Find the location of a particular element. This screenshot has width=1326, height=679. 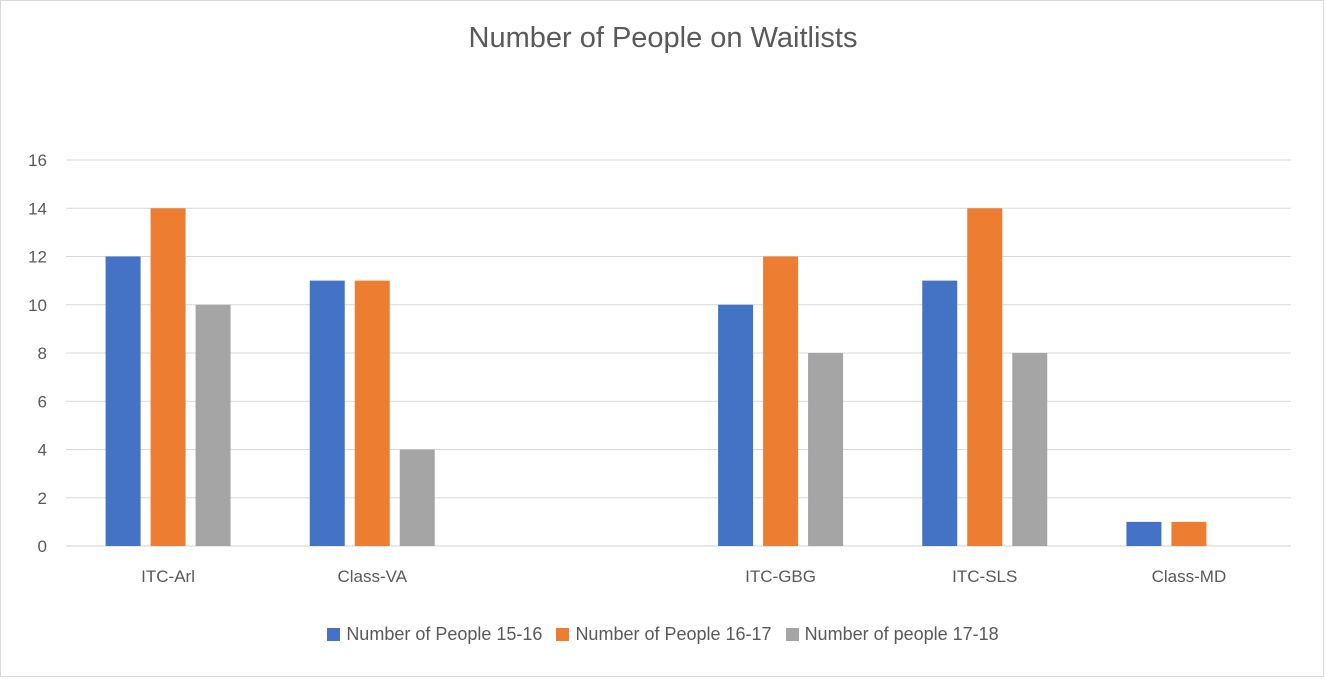

x-tick-label: ITC-Arl is located at coordinates (168, 576).